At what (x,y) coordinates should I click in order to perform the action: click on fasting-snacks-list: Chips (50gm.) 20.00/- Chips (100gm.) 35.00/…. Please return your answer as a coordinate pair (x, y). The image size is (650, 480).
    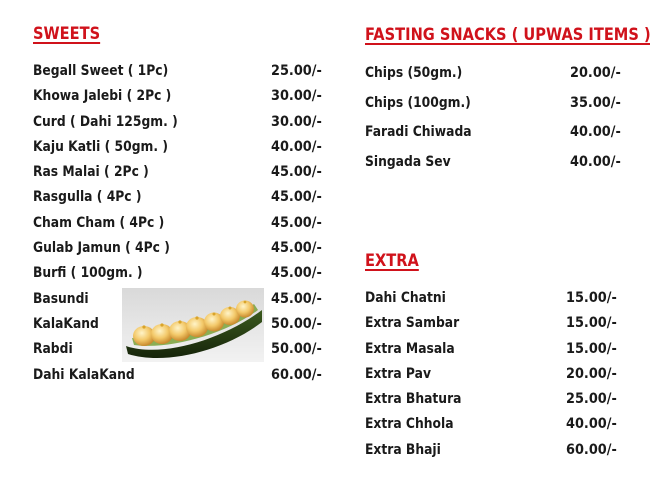
    Looking at the image, I should click on (500, 123).